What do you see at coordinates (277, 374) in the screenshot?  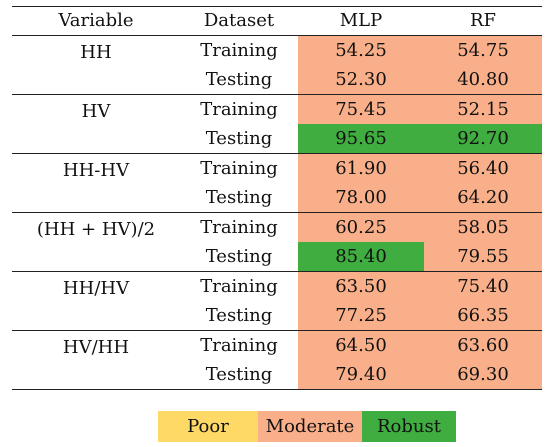 I see `table-row: Testing 79.40 69.30` at bounding box center [277, 374].